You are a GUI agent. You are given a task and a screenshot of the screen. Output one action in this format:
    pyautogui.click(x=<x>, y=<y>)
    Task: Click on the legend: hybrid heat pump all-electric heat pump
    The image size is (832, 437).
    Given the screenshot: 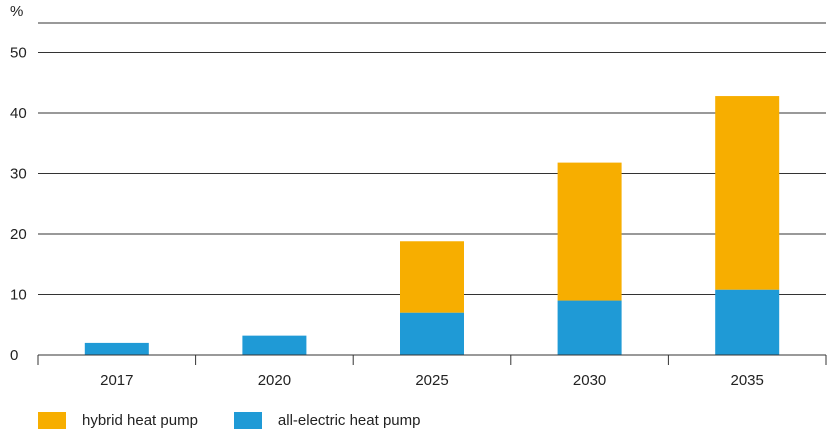 What is the action you would take?
    pyautogui.click(x=247, y=420)
    